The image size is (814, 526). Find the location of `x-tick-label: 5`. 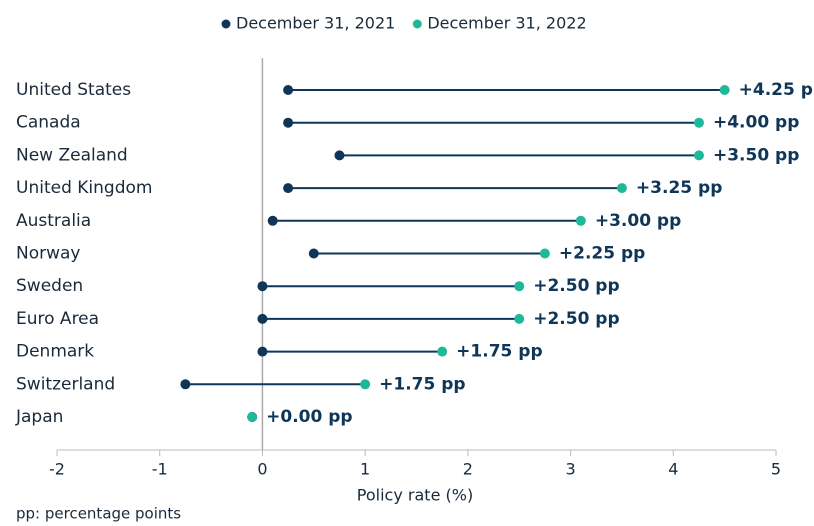

x-tick-label: 5 is located at coordinates (776, 469).